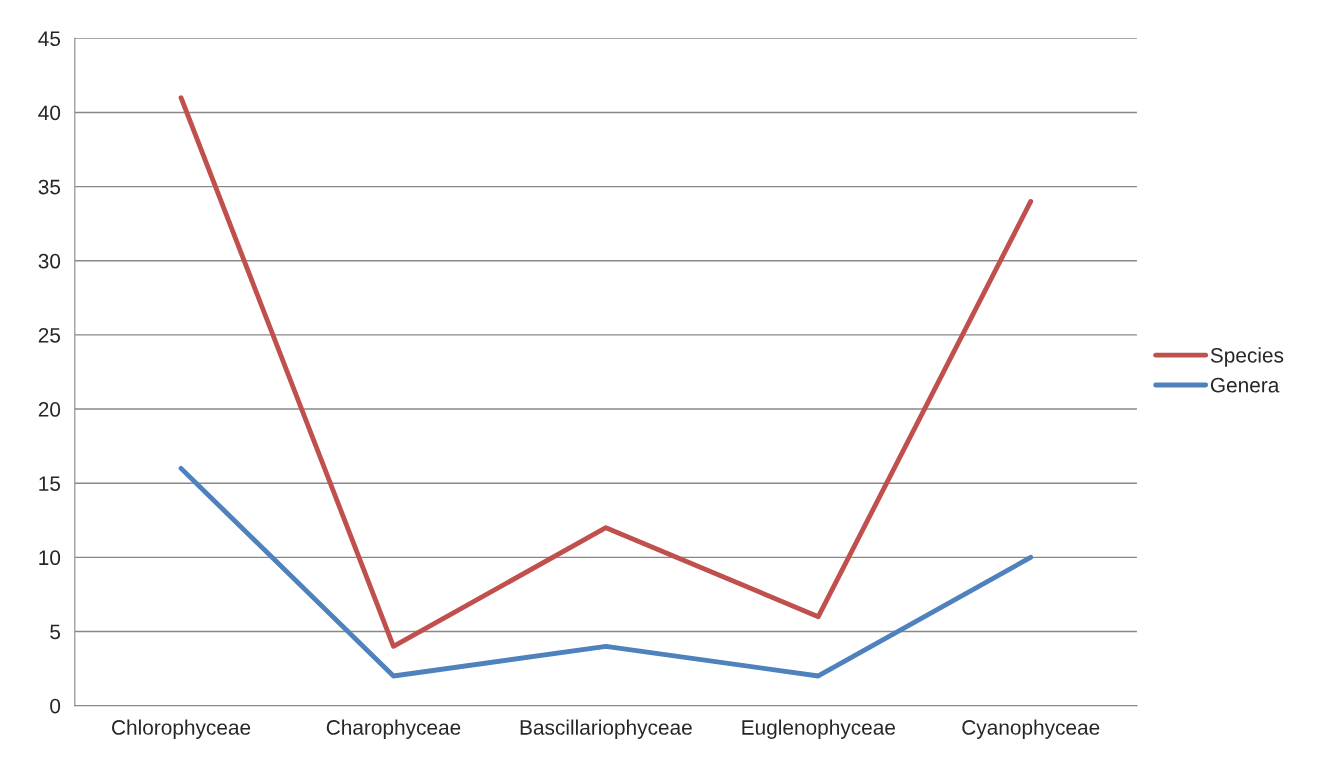 The height and width of the screenshot is (767, 1336). What do you see at coordinates (49, 409) in the screenshot?
I see `y-tick-label: 20` at bounding box center [49, 409].